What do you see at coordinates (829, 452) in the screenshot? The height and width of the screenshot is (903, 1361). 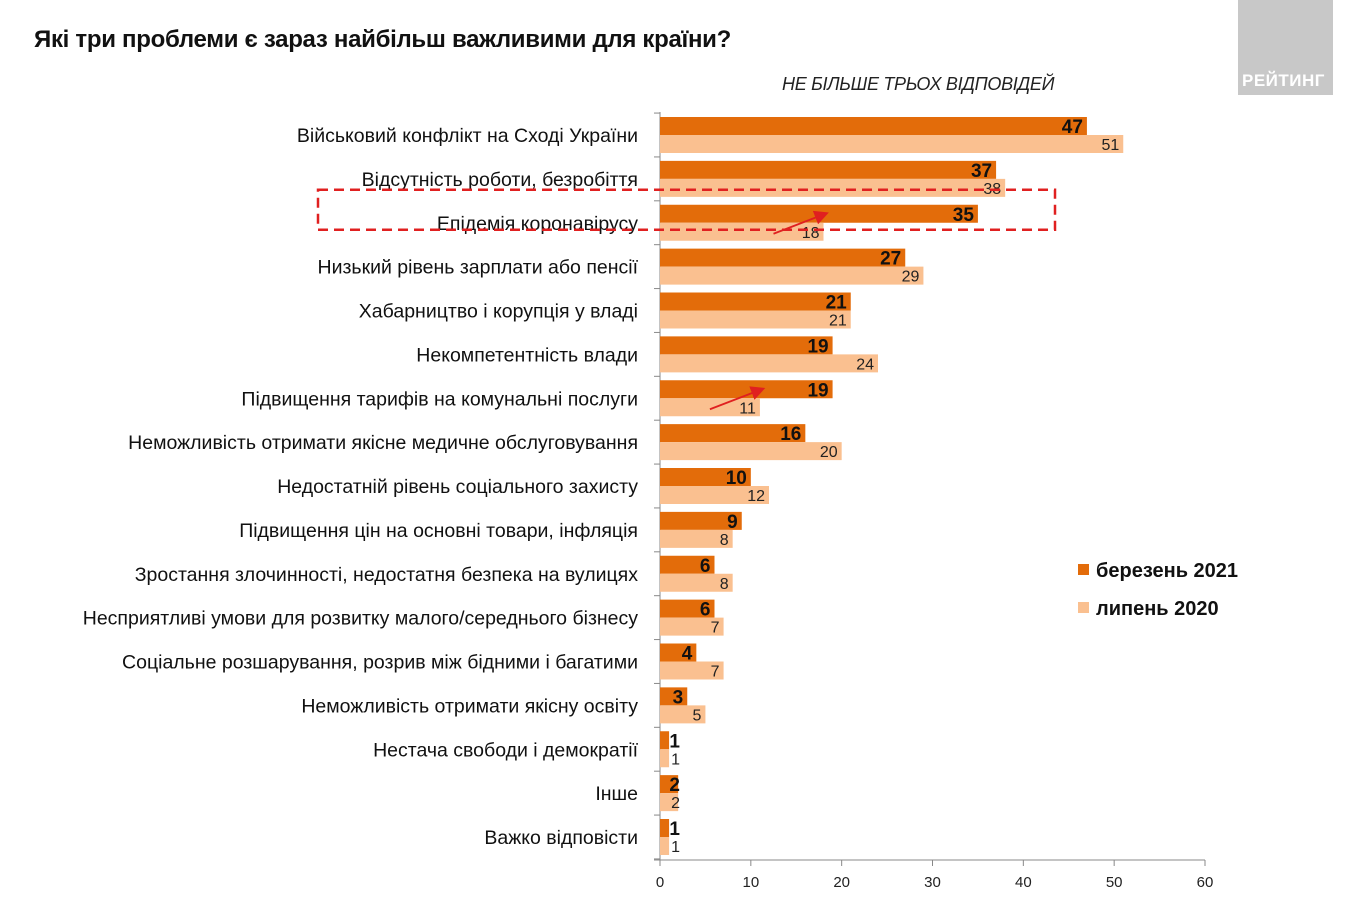 I see `value-label-july-2020: 20` at bounding box center [829, 452].